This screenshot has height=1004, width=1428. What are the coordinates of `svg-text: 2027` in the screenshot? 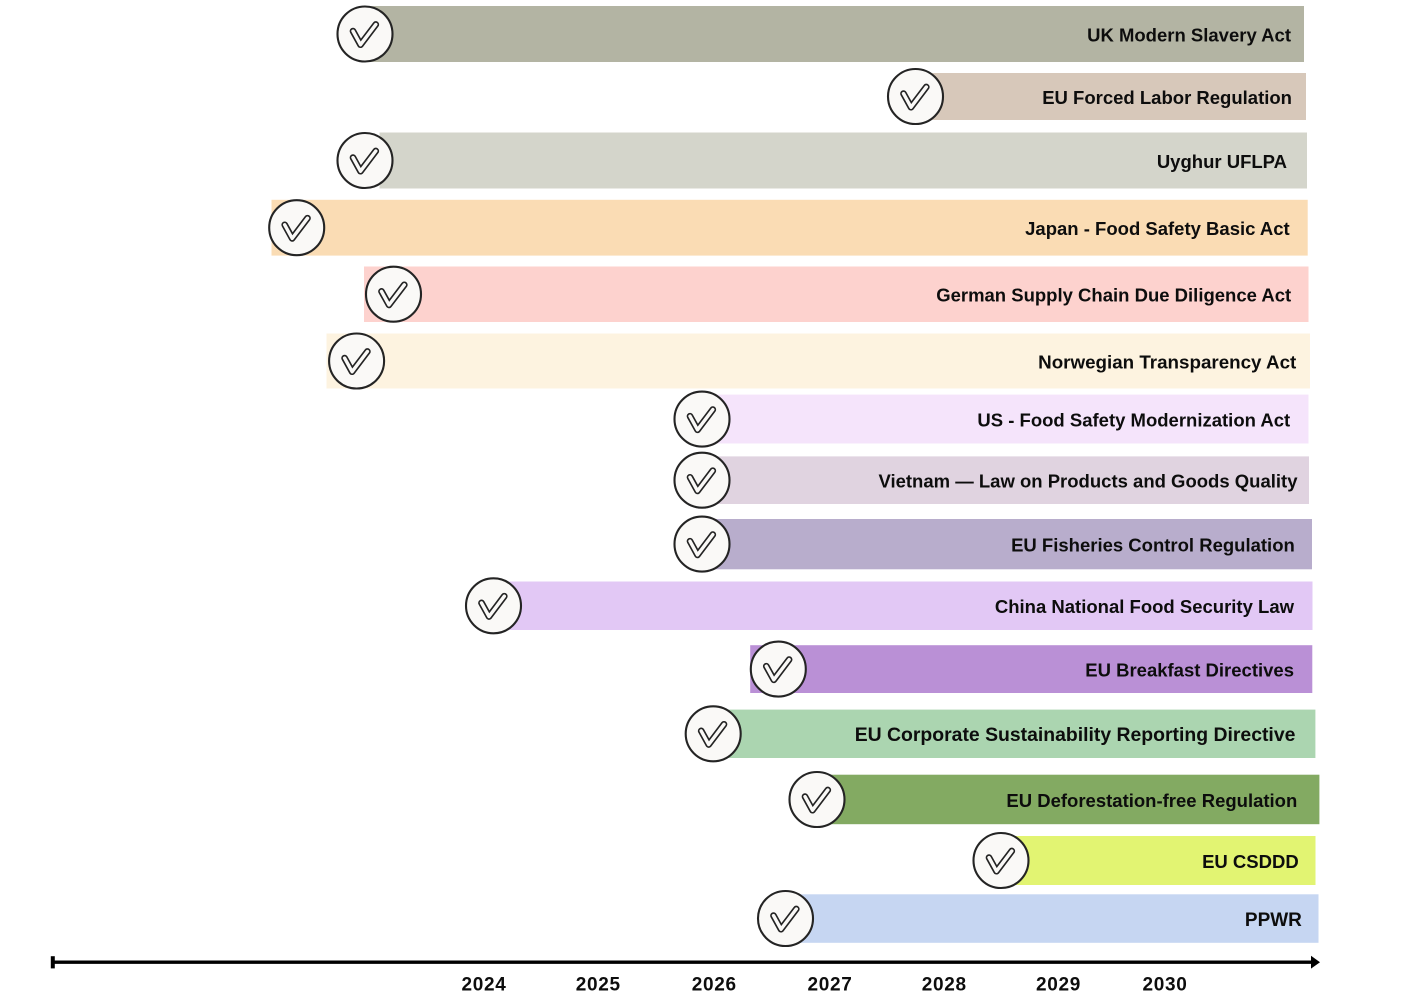 It's located at (829, 984).